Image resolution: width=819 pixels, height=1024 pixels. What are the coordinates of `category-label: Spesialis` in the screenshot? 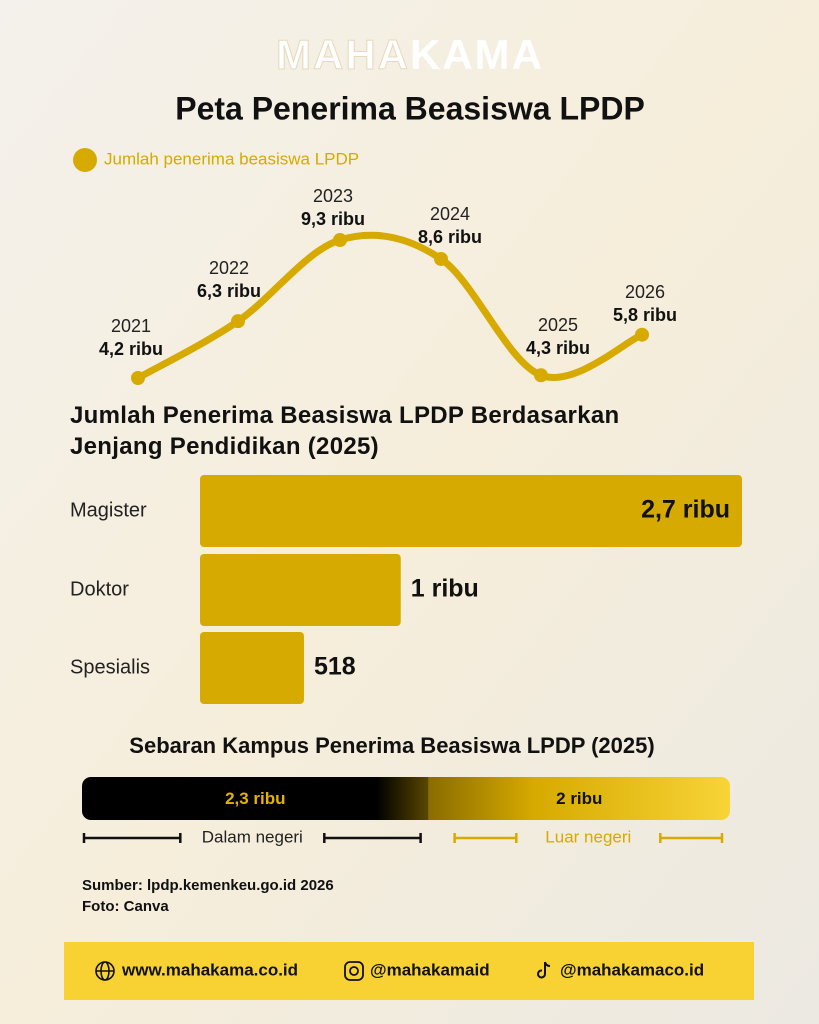 It's located at (110, 667).